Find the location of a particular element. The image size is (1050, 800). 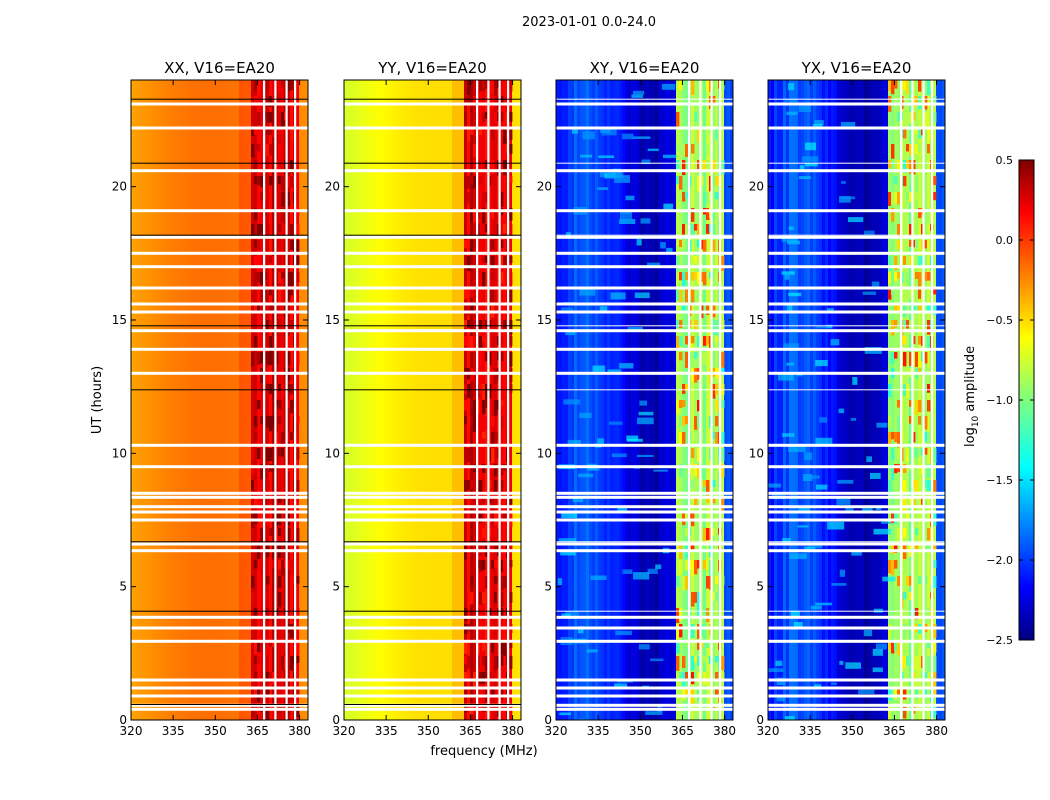

colorbar-label: log10 amplitude is located at coordinates (972, 396).